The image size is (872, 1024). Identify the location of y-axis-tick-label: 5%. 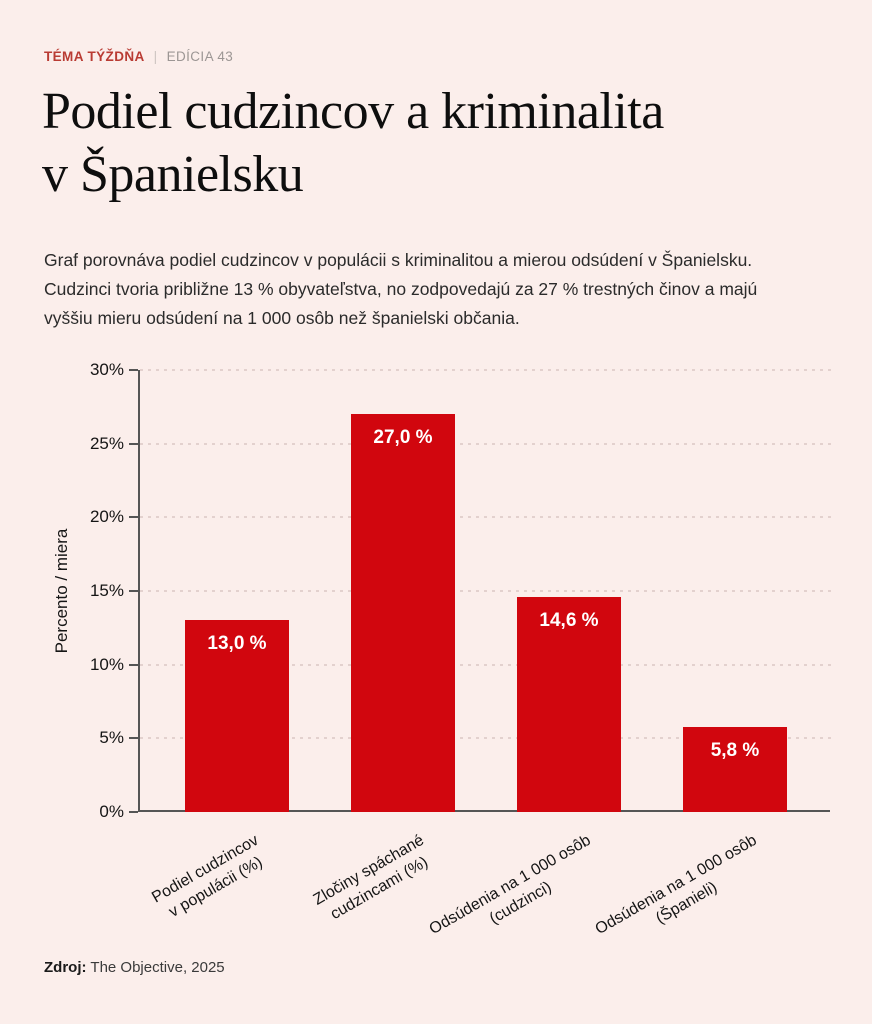
(111, 738).